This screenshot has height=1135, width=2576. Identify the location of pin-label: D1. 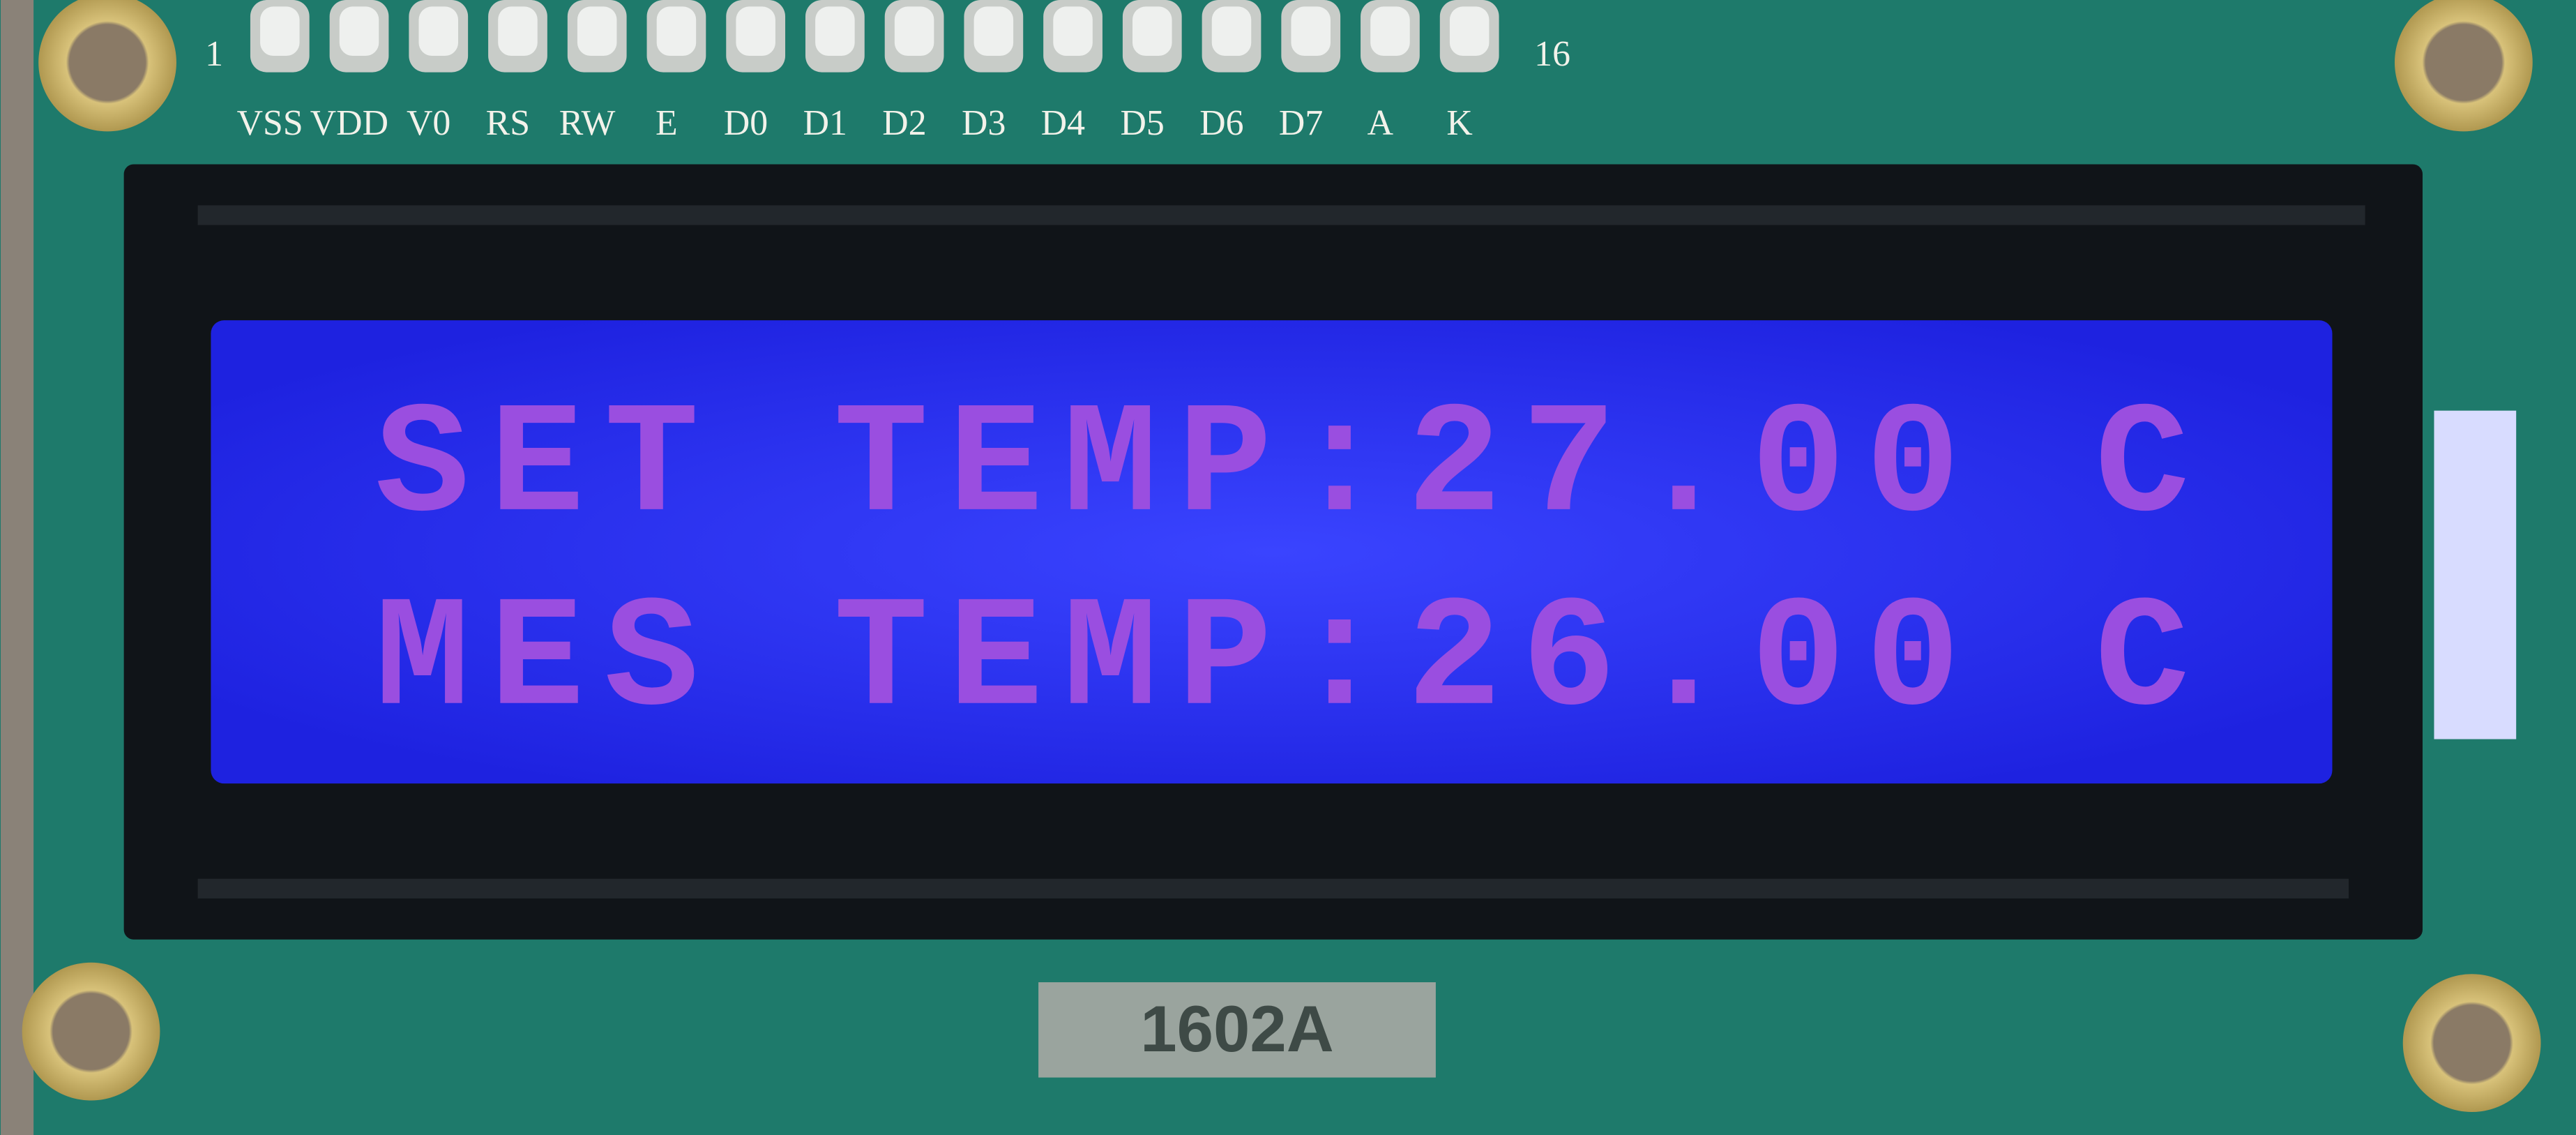
(825, 123).